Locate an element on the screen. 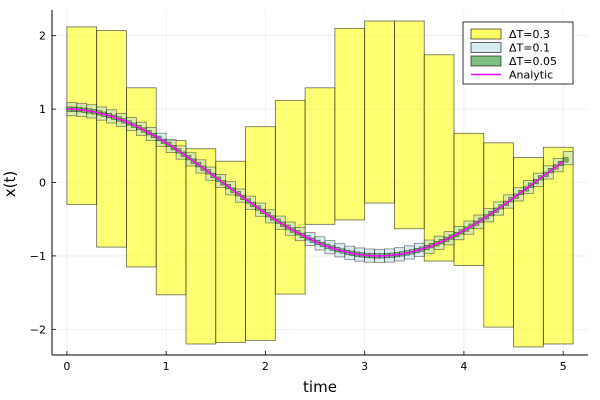 The height and width of the screenshot is (400, 600). x-tick-label: 3 is located at coordinates (364, 366).